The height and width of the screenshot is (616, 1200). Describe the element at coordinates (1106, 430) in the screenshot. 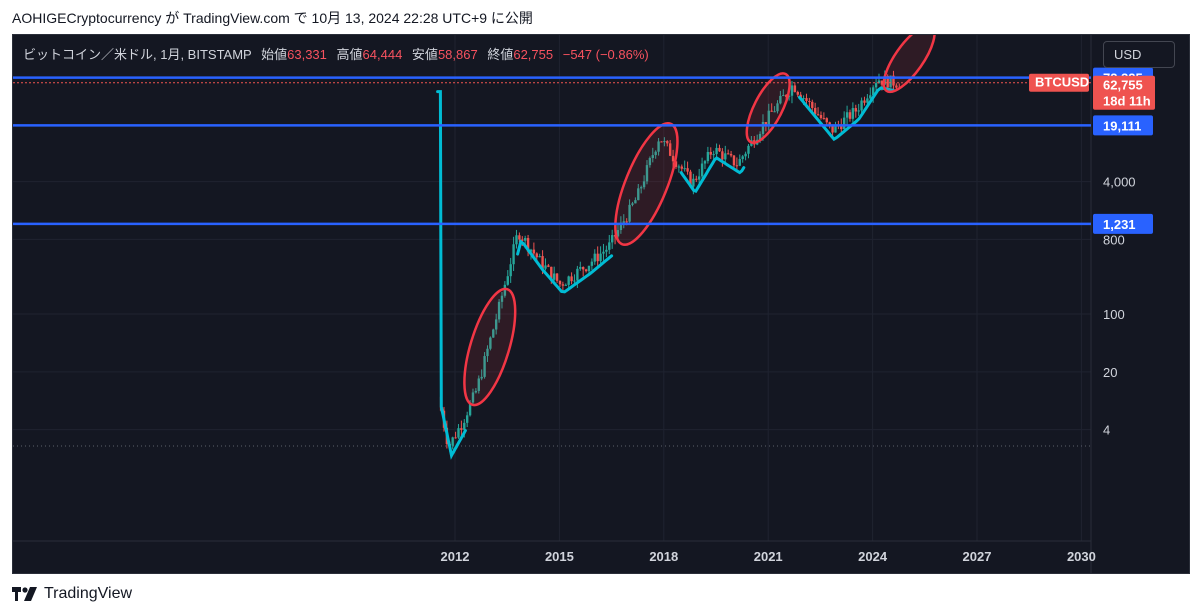

I see `y-tick-label: 4` at that location.